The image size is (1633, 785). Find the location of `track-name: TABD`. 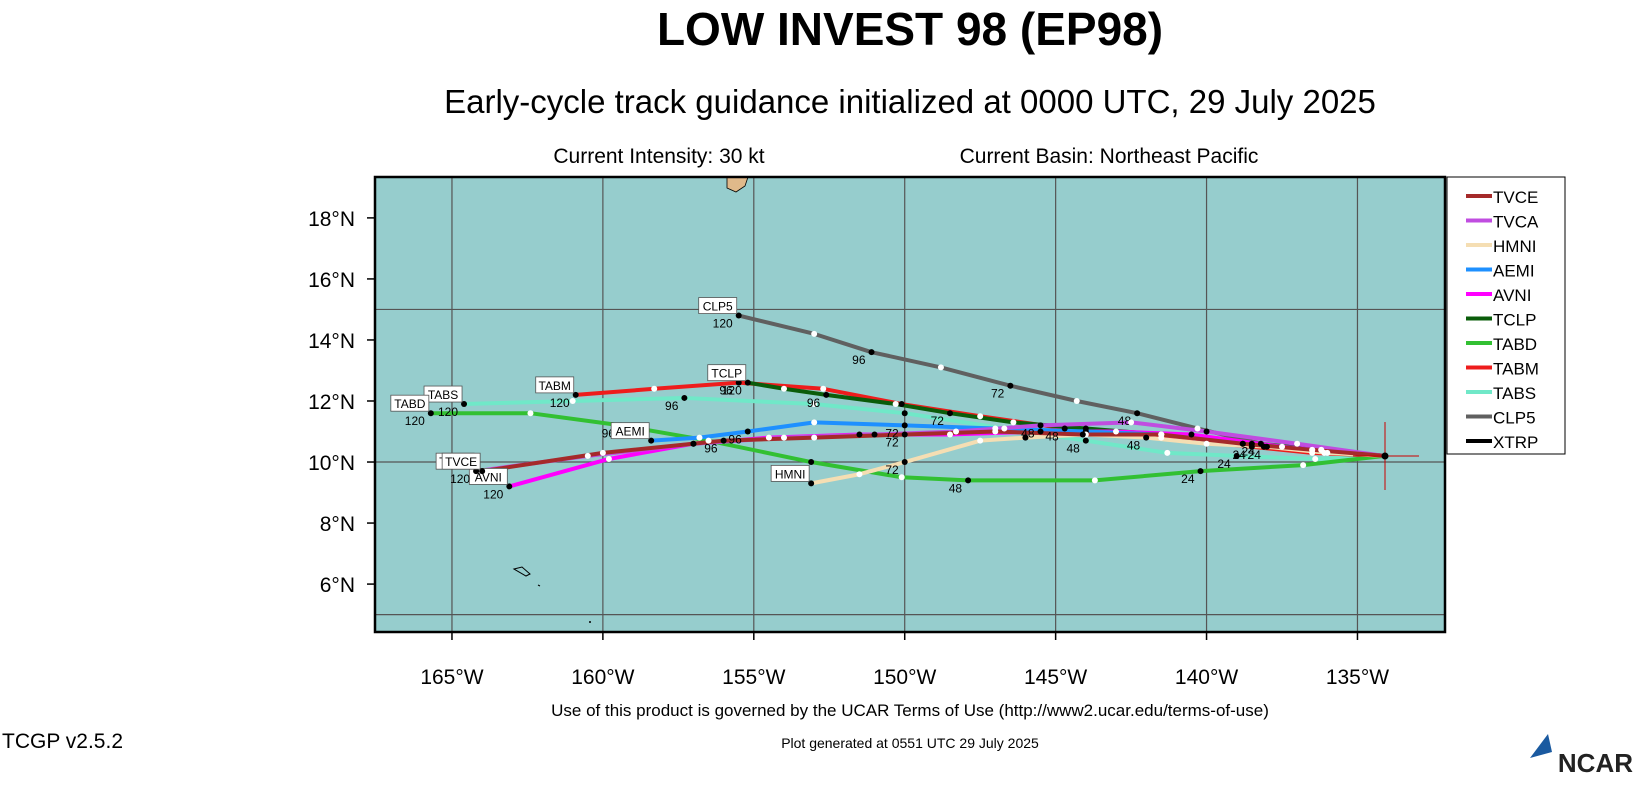

track-name: TABD is located at coordinates (409, 404).